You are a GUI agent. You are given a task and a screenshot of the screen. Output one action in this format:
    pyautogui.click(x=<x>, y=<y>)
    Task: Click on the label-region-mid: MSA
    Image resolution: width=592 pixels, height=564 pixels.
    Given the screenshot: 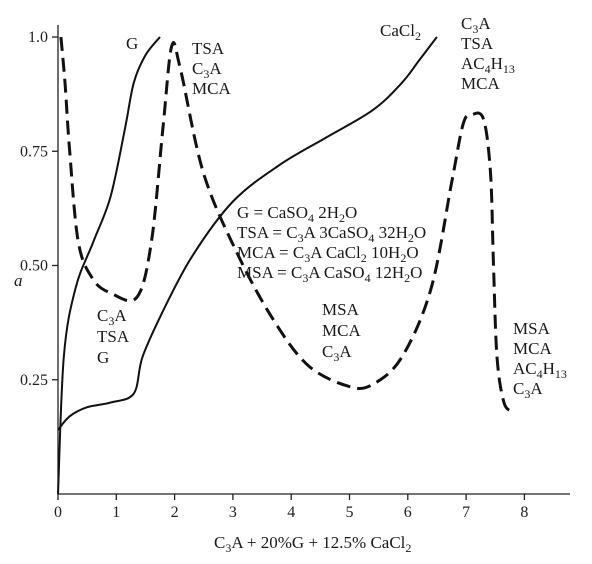 What is the action you would take?
    pyautogui.click(x=341, y=309)
    